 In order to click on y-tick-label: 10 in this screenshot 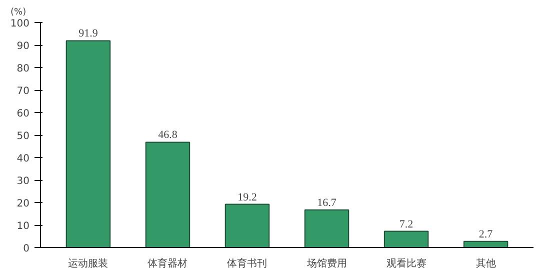, I will do `click(23, 226)`.